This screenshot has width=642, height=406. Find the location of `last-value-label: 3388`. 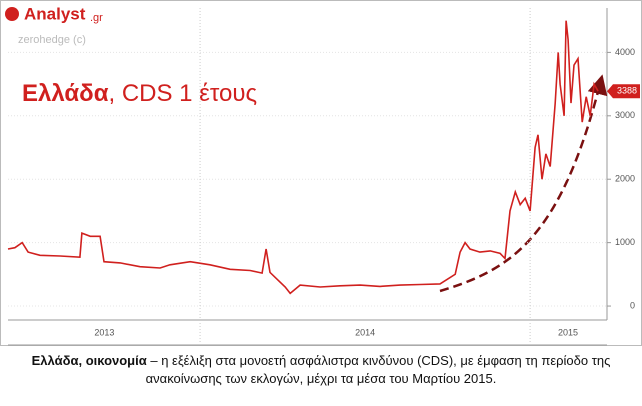

last-value-label: 3388 is located at coordinates (627, 91).